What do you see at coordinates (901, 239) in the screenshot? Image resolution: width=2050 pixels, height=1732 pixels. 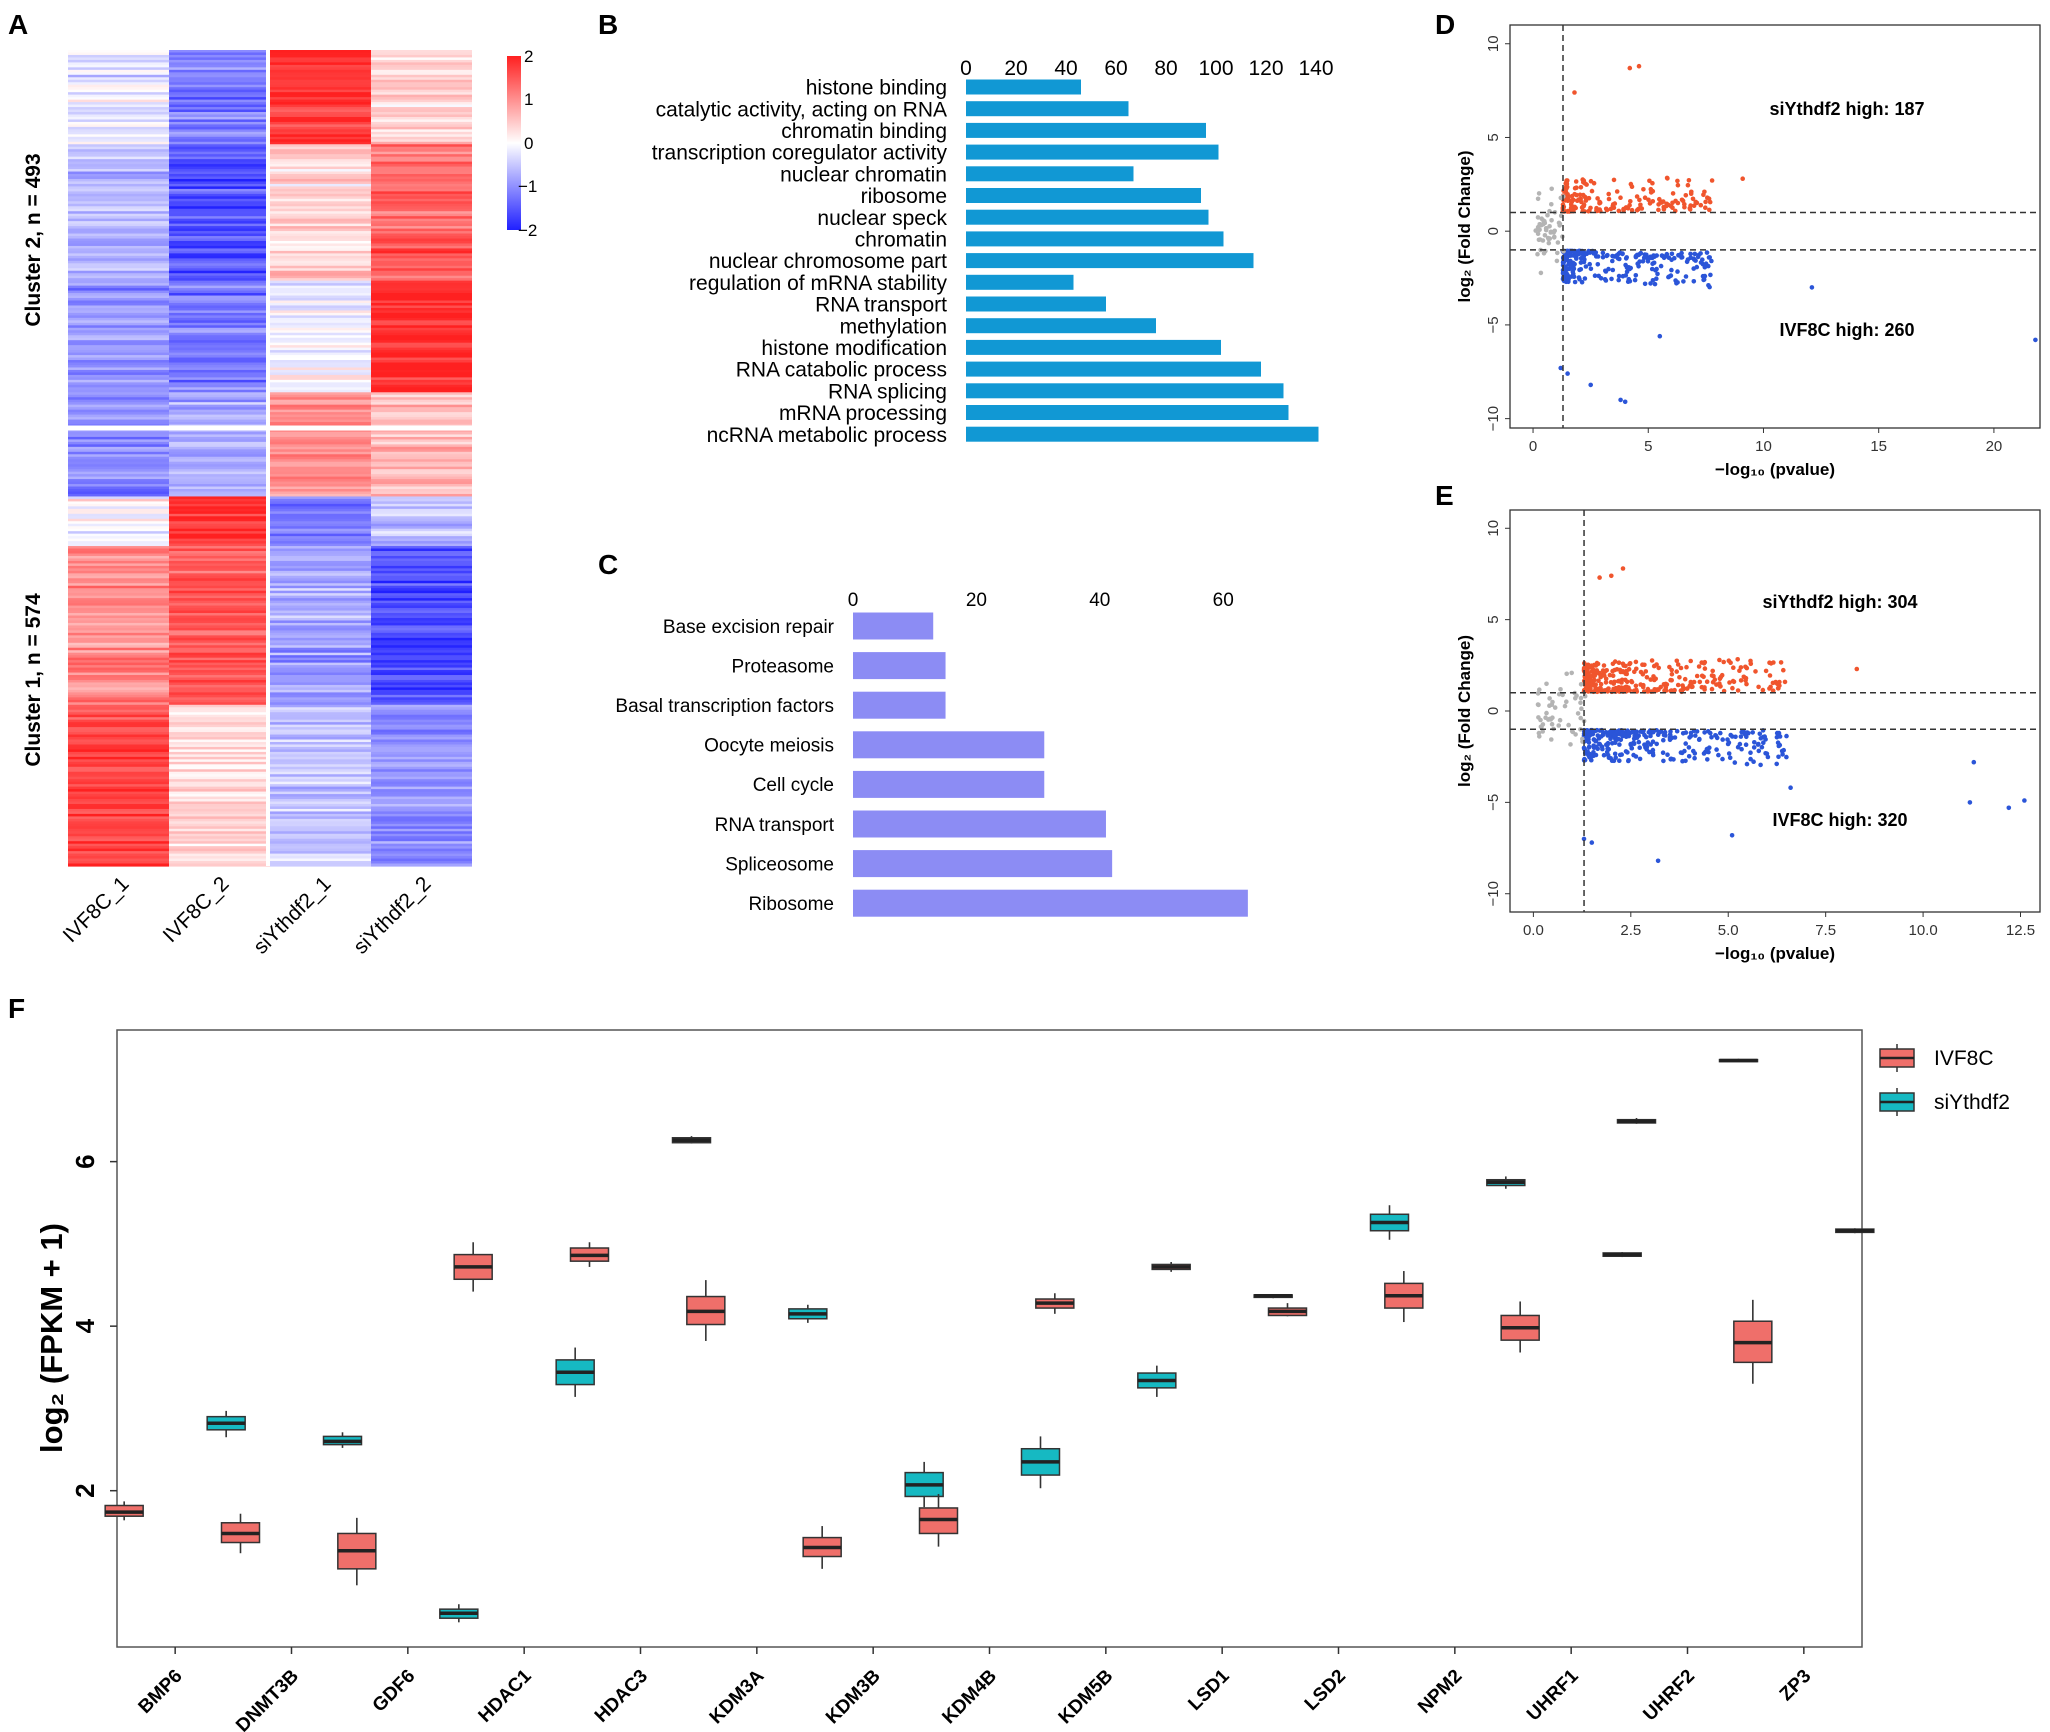 I see `category-label: chromatin` at bounding box center [901, 239].